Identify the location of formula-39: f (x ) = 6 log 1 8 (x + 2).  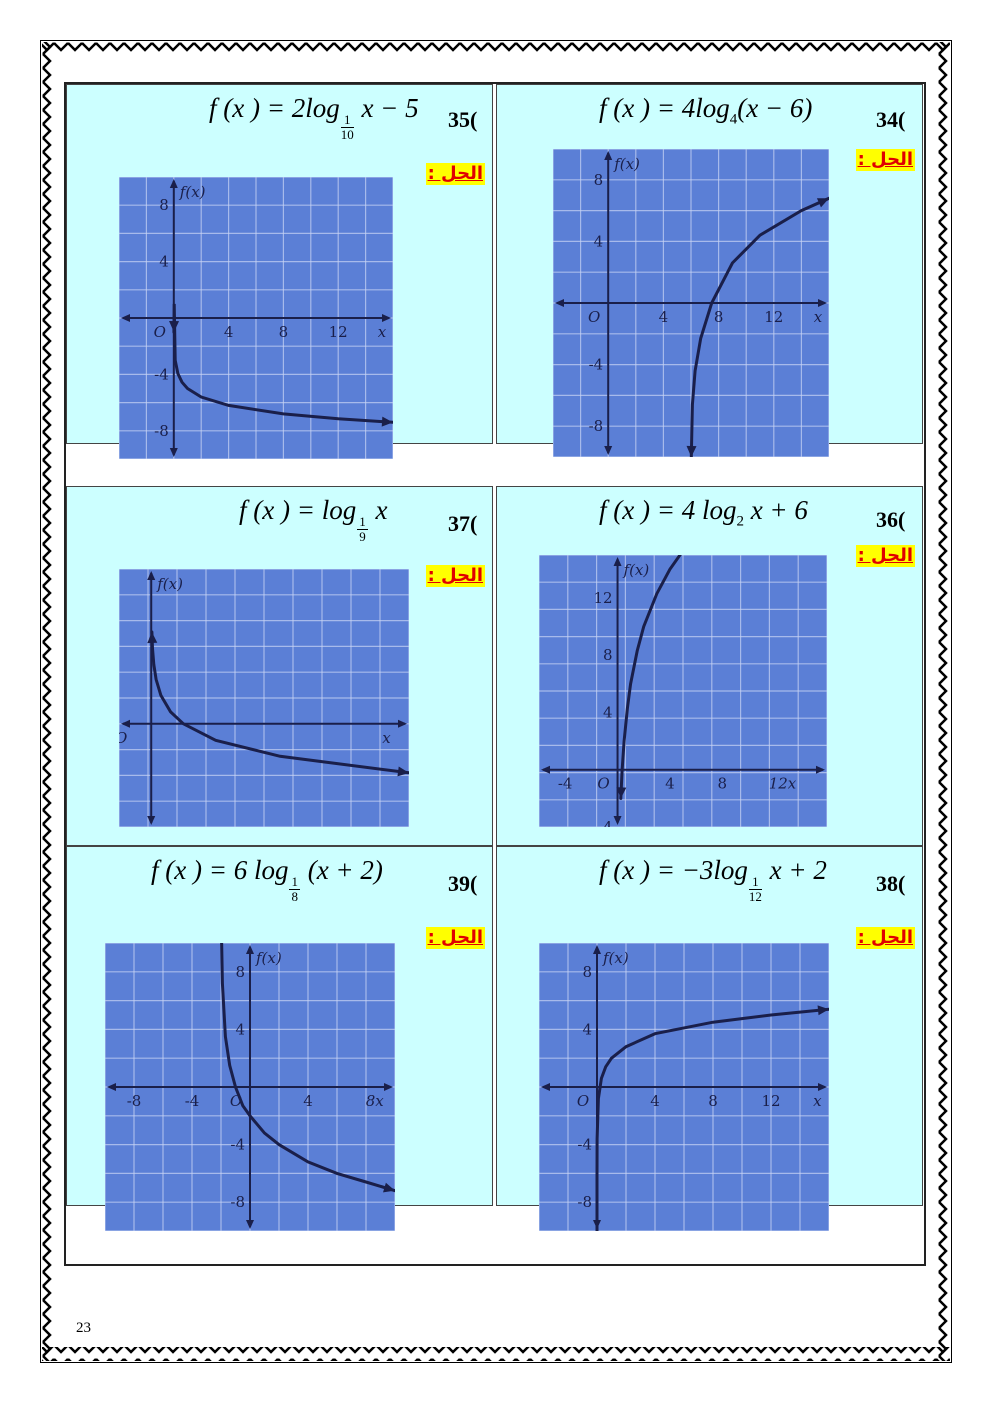
(267, 879).